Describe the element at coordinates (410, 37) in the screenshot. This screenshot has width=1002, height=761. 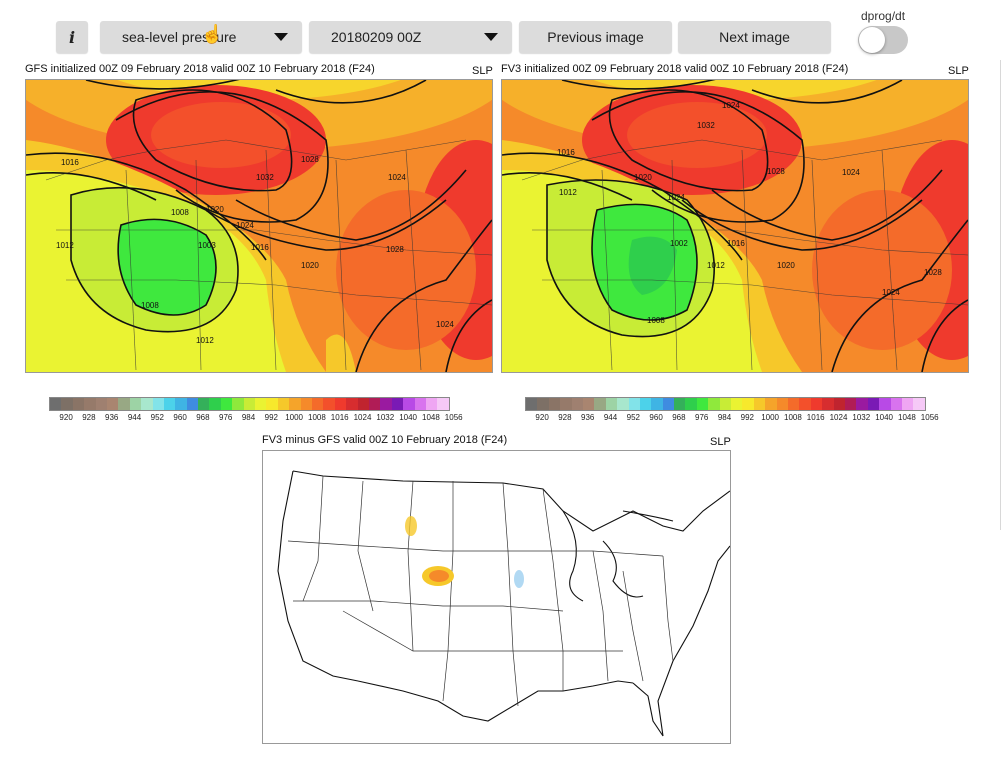
I see `date-select: 20180209 00Z` at that location.